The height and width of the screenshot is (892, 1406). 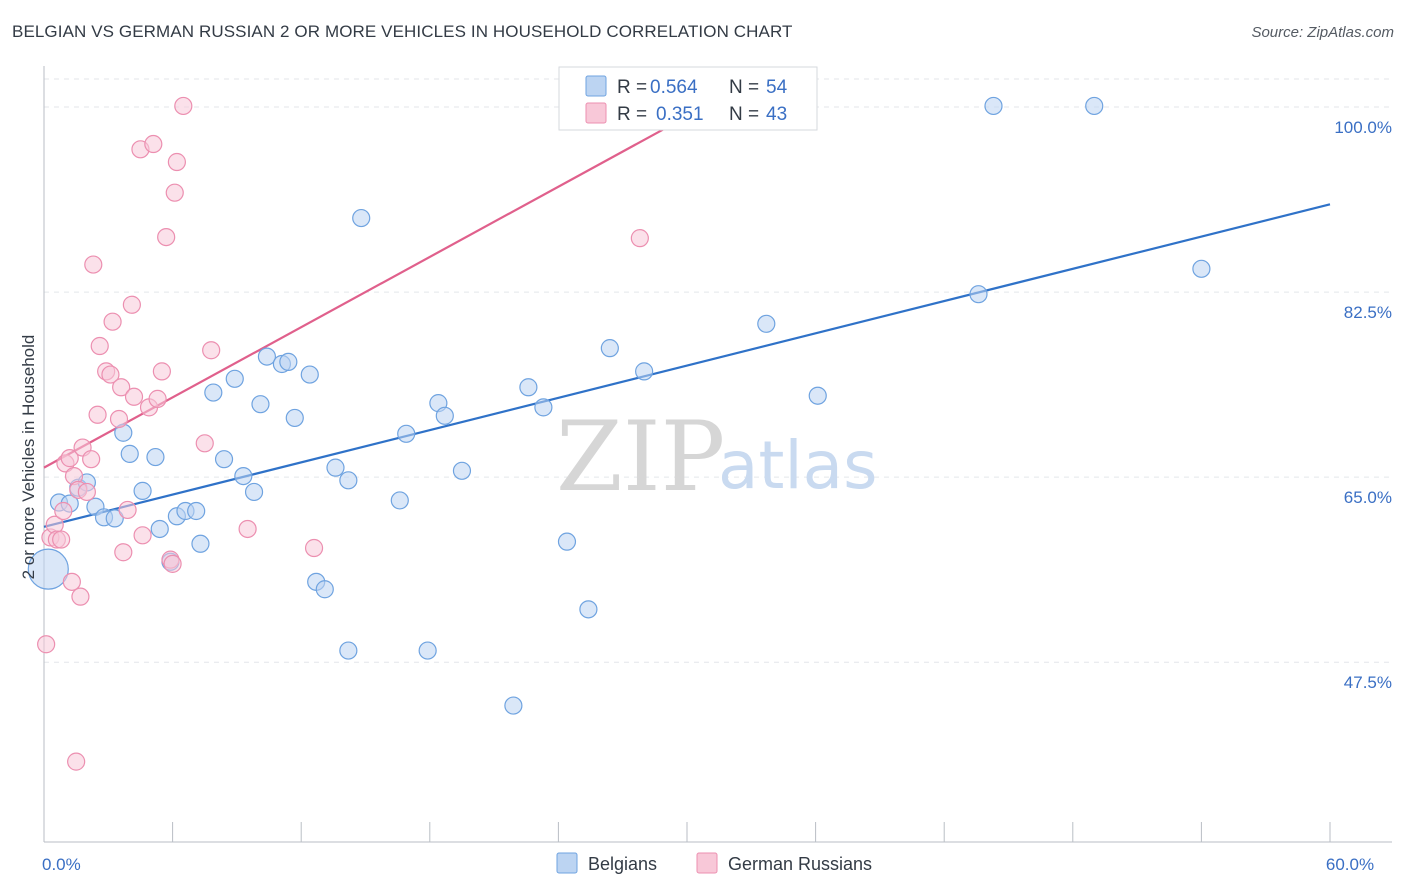 What do you see at coordinates (596, 113) in the screenshot?
I see `legend-swatch-german-russians` at bounding box center [596, 113].